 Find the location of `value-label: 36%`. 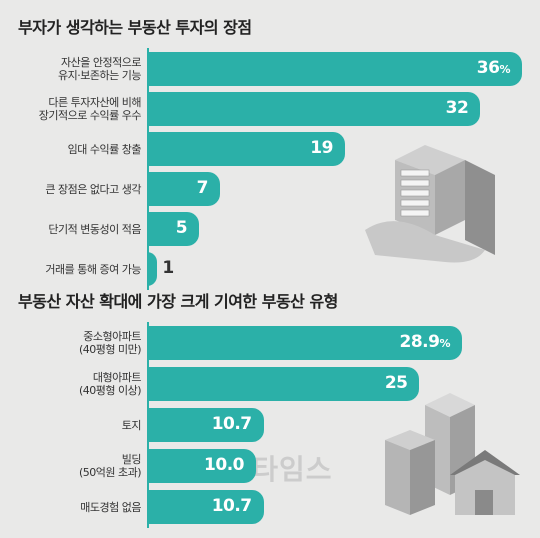

value-label: 36% is located at coordinates (493, 68).